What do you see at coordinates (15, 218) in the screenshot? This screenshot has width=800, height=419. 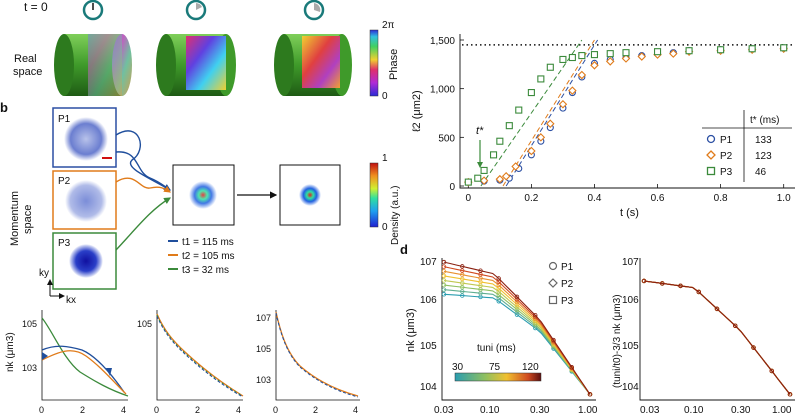 I see `momentum-space-label-1: Momentum` at bounding box center [15, 218].